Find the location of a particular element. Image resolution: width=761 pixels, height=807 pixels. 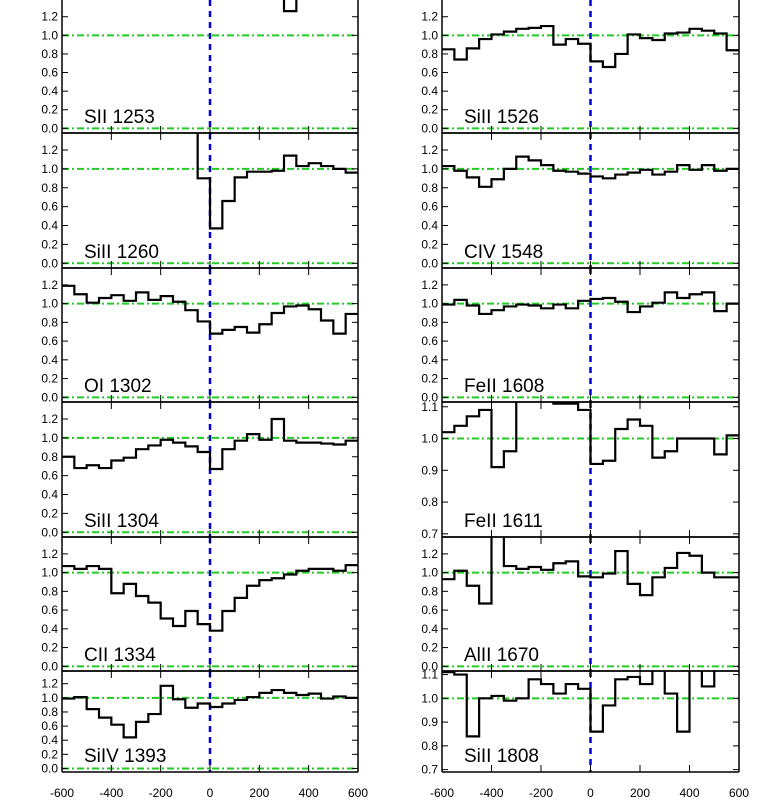

panel-label-siii-1526: SiII 1526 is located at coordinates (501, 117).